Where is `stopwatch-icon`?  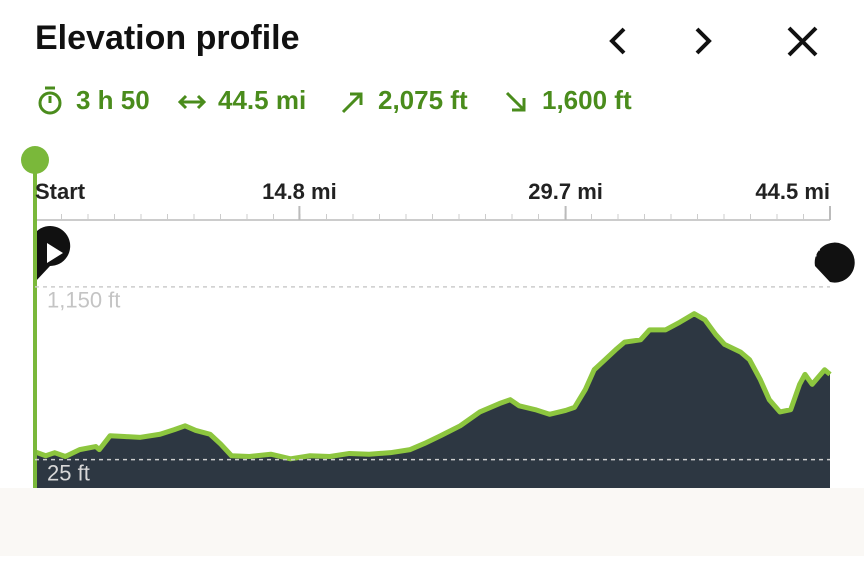 stopwatch-icon is located at coordinates (50, 100).